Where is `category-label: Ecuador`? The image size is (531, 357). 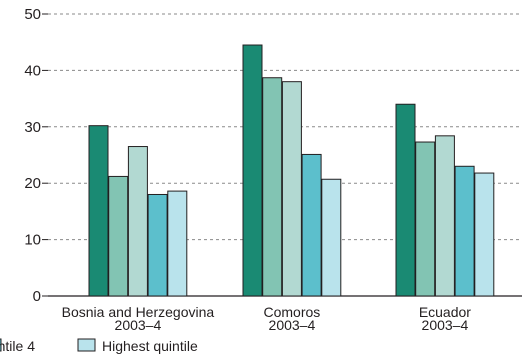 category-label: Ecuador is located at coordinates (445, 312).